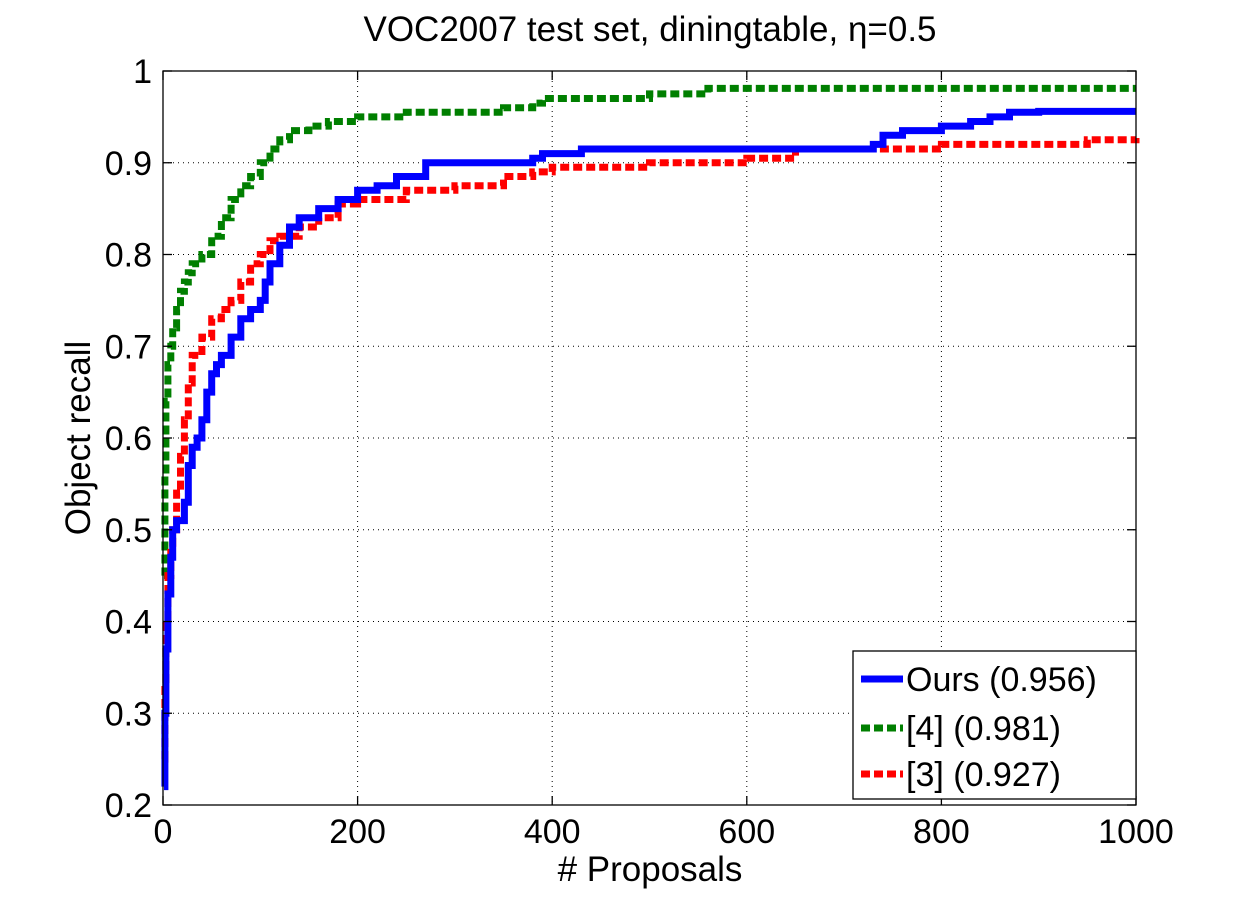 The height and width of the screenshot is (904, 1256). I want to click on x-tick-label: 0, so click(163, 832).